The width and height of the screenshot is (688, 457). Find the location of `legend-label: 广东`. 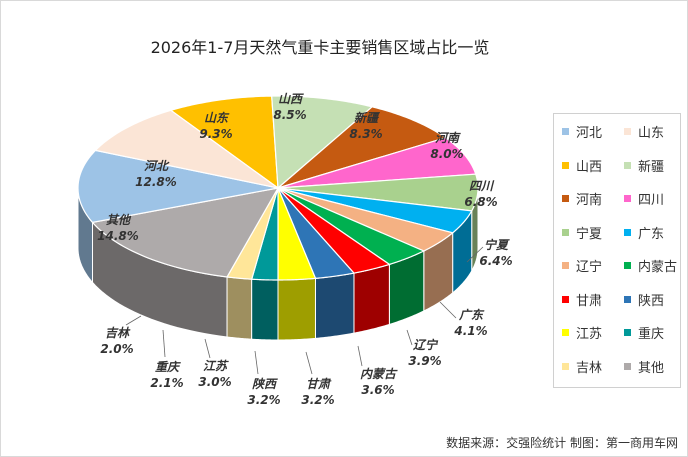

legend-label: 广东 is located at coordinates (651, 234).